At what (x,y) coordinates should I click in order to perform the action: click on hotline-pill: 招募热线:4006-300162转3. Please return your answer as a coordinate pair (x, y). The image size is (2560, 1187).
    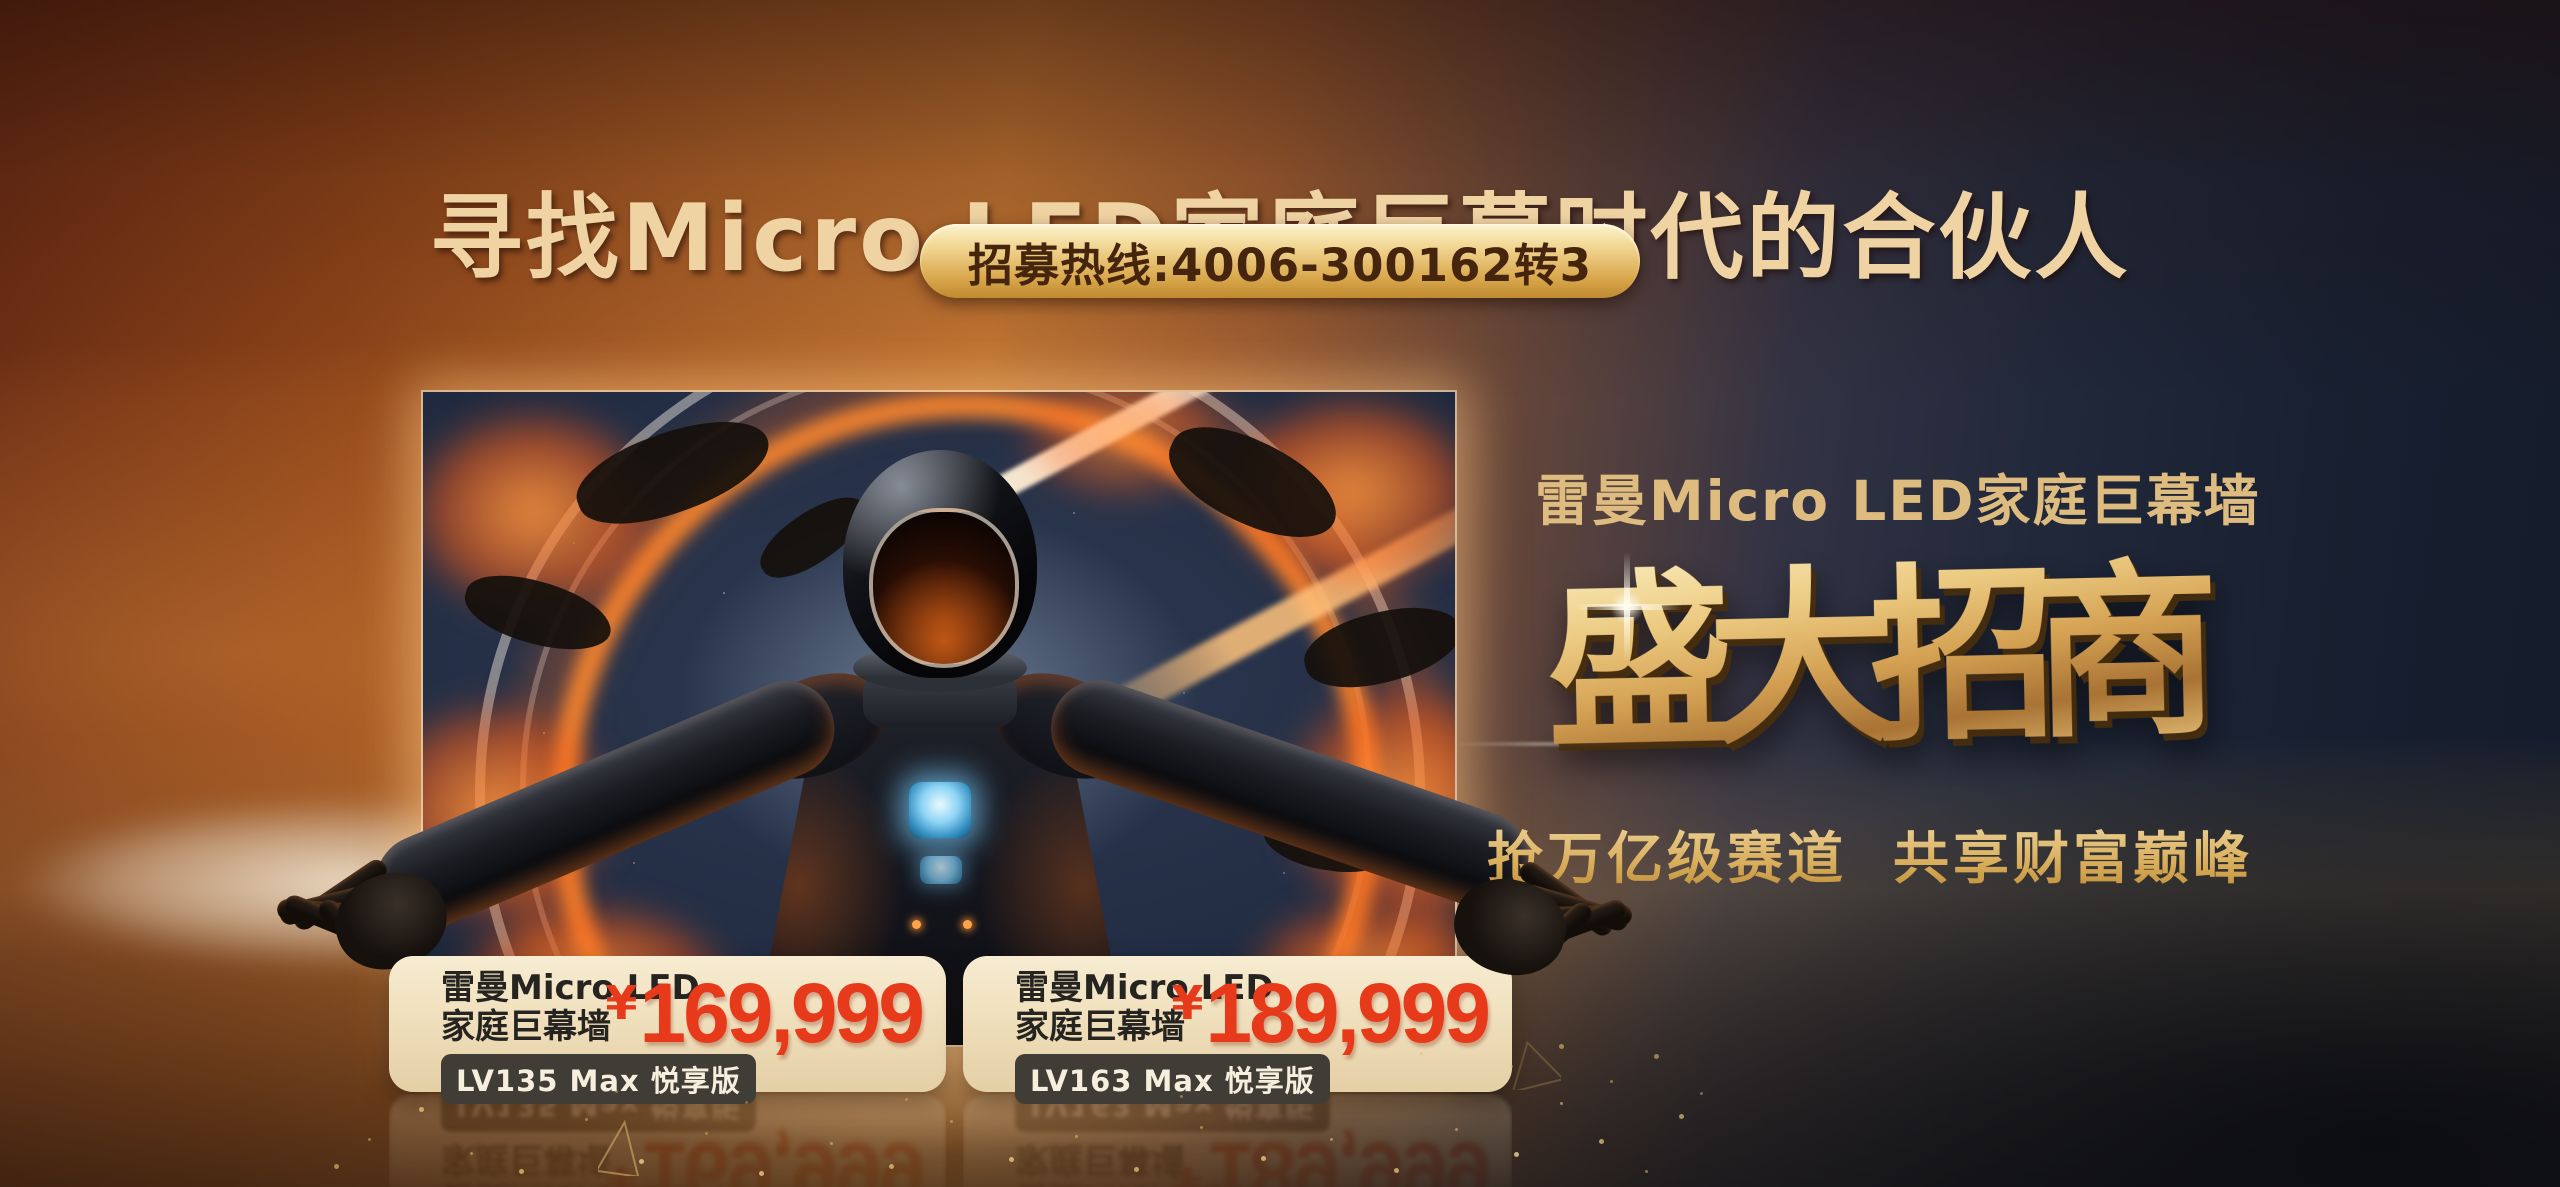
    Looking at the image, I should click on (1280, 261).